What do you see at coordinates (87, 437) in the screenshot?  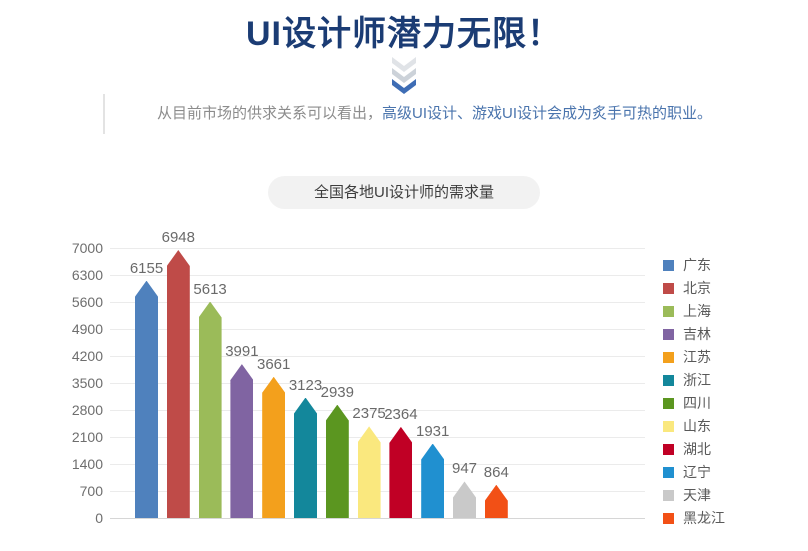 I see `y-axis-tick-label: 2100` at bounding box center [87, 437].